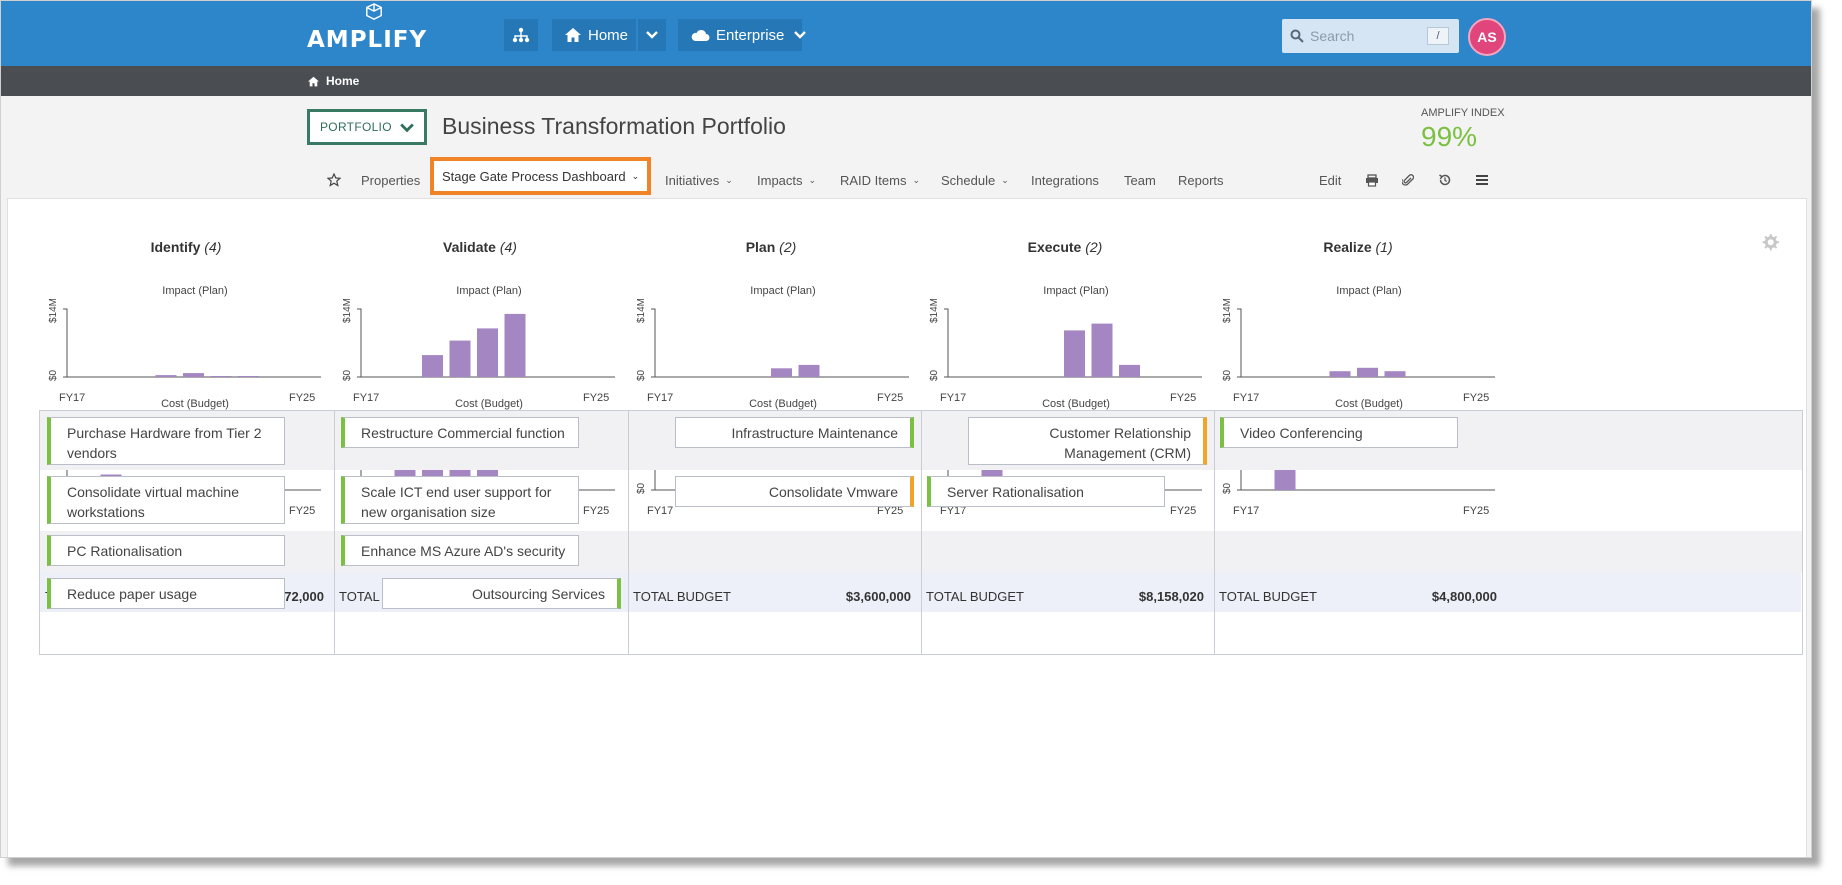 This screenshot has height=885, width=1842. I want to click on initiative-card: Customer Relationship Management (CRM), so click(1087, 441).